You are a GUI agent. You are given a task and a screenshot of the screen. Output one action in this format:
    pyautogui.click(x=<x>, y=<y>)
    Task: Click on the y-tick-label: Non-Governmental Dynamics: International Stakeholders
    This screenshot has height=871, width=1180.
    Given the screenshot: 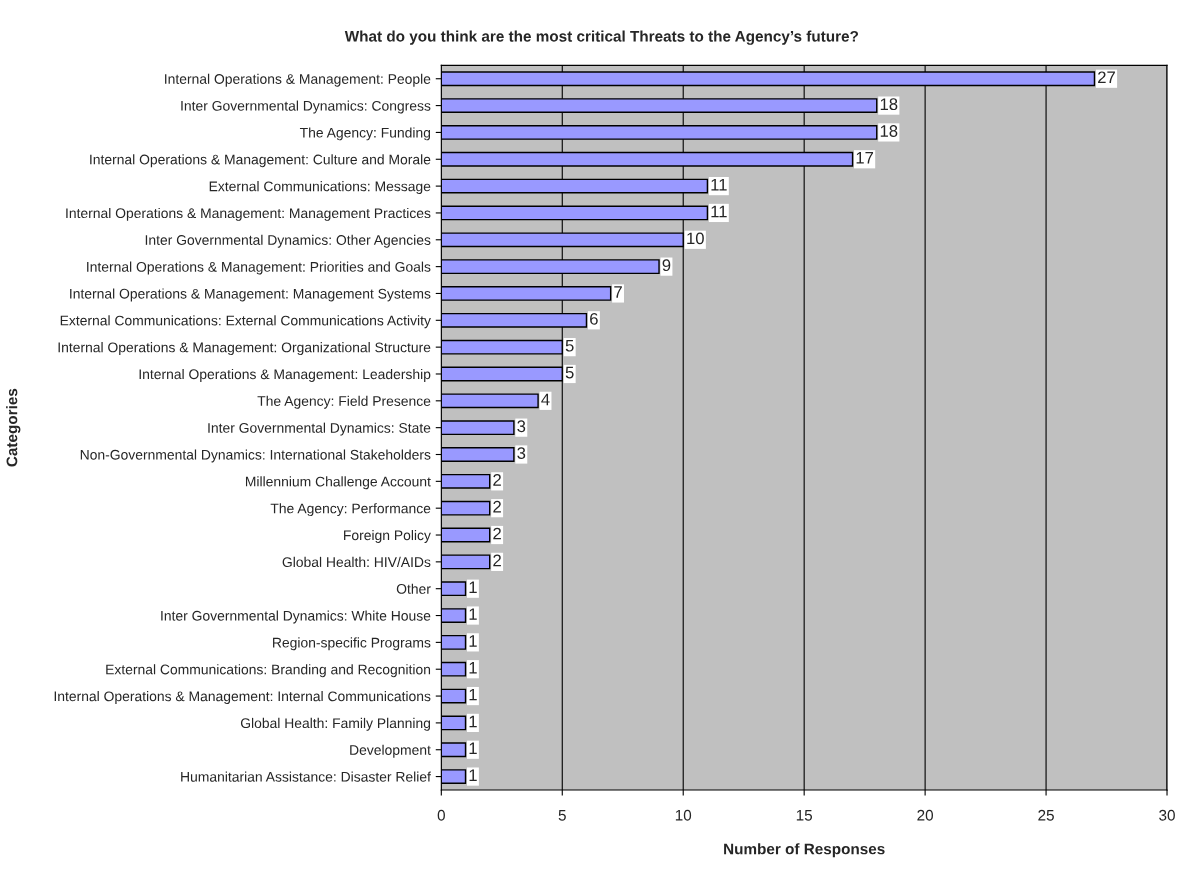 What is the action you would take?
    pyautogui.click(x=255, y=456)
    